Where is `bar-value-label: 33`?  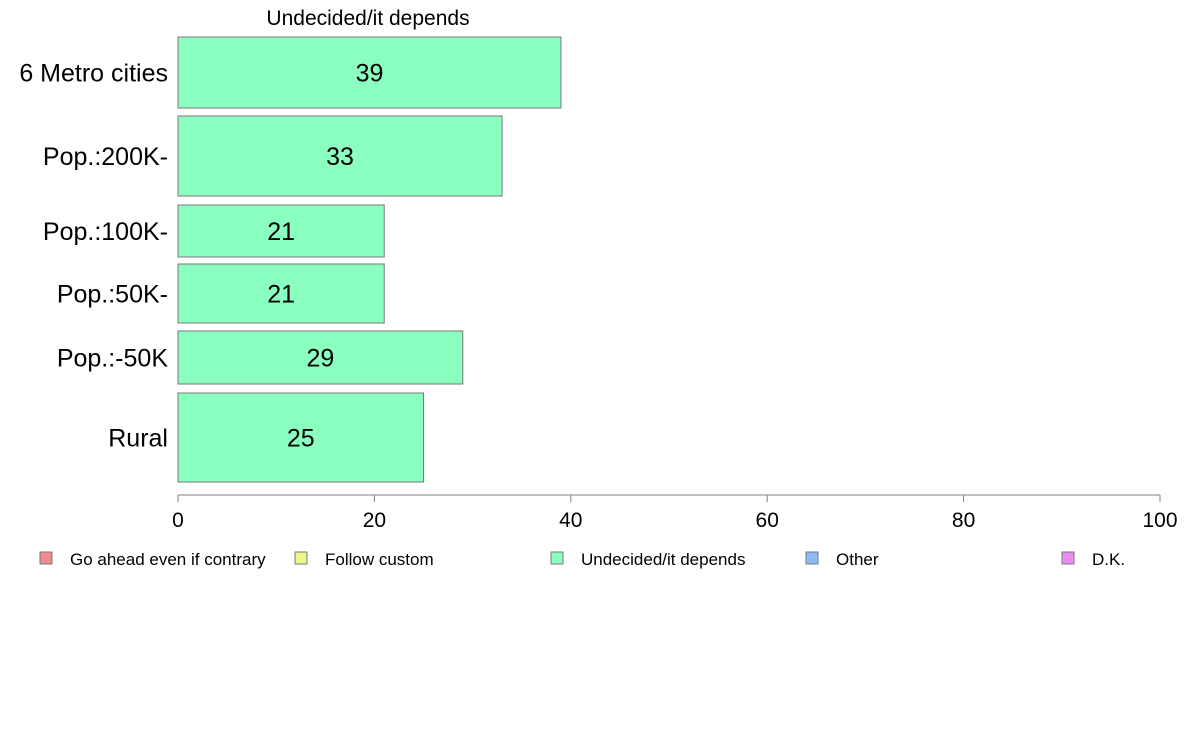
bar-value-label: 33 is located at coordinates (340, 157).